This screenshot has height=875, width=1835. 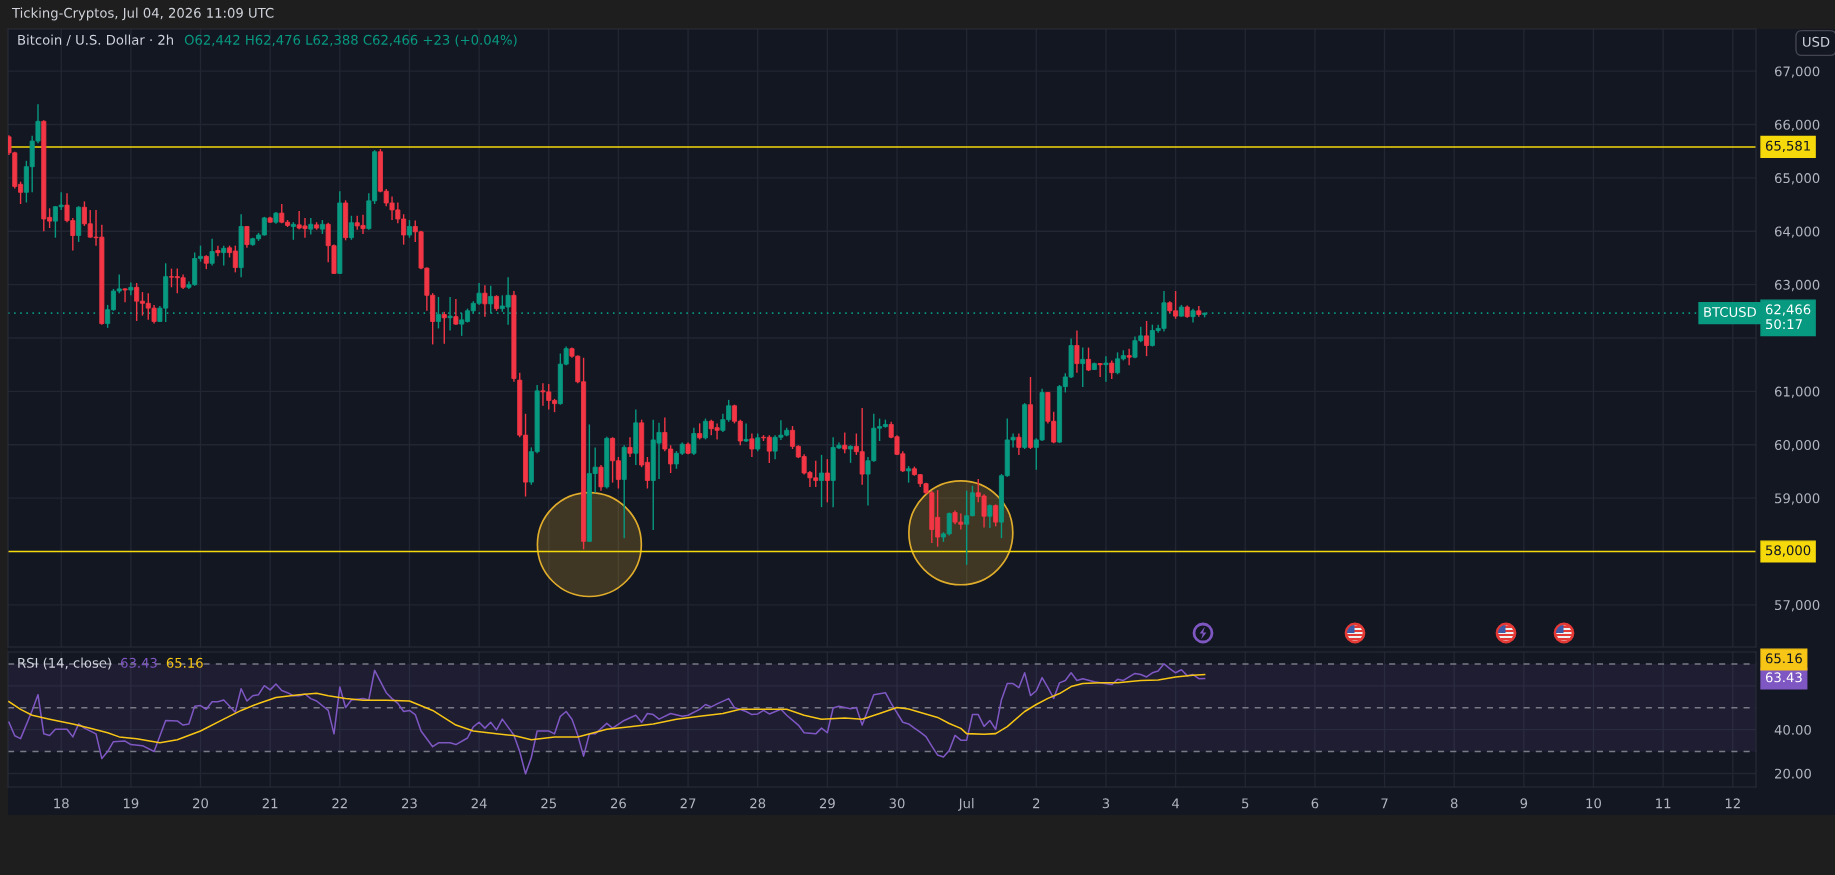 What do you see at coordinates (479, 803) in the screenshot?
I see `x-tick-label: 24` at bounding box center [479, 803].